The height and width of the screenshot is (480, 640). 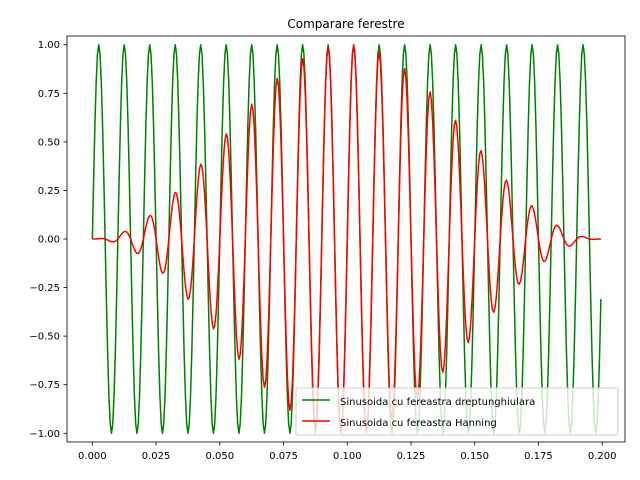 I want to click on y-tick-label: −0.50, so click(x=44, y=337).